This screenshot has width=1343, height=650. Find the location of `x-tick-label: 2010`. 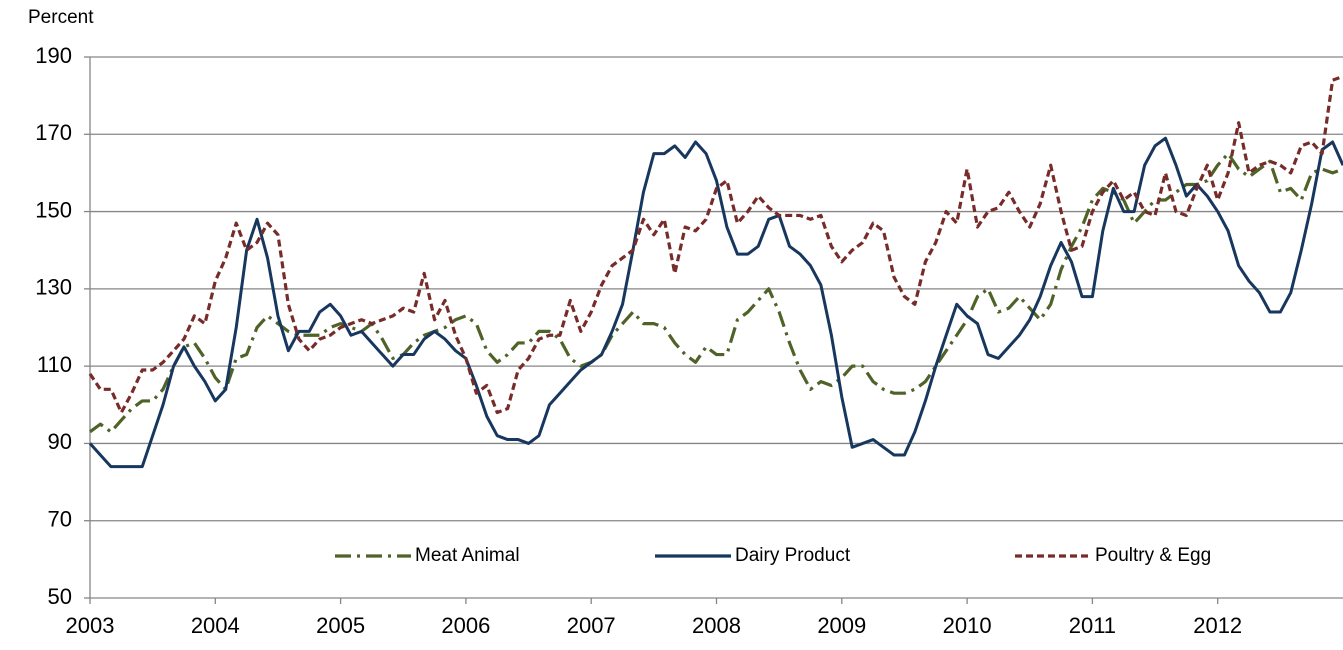

x-tick-label: 2010 is located at coordinates (967, 625).